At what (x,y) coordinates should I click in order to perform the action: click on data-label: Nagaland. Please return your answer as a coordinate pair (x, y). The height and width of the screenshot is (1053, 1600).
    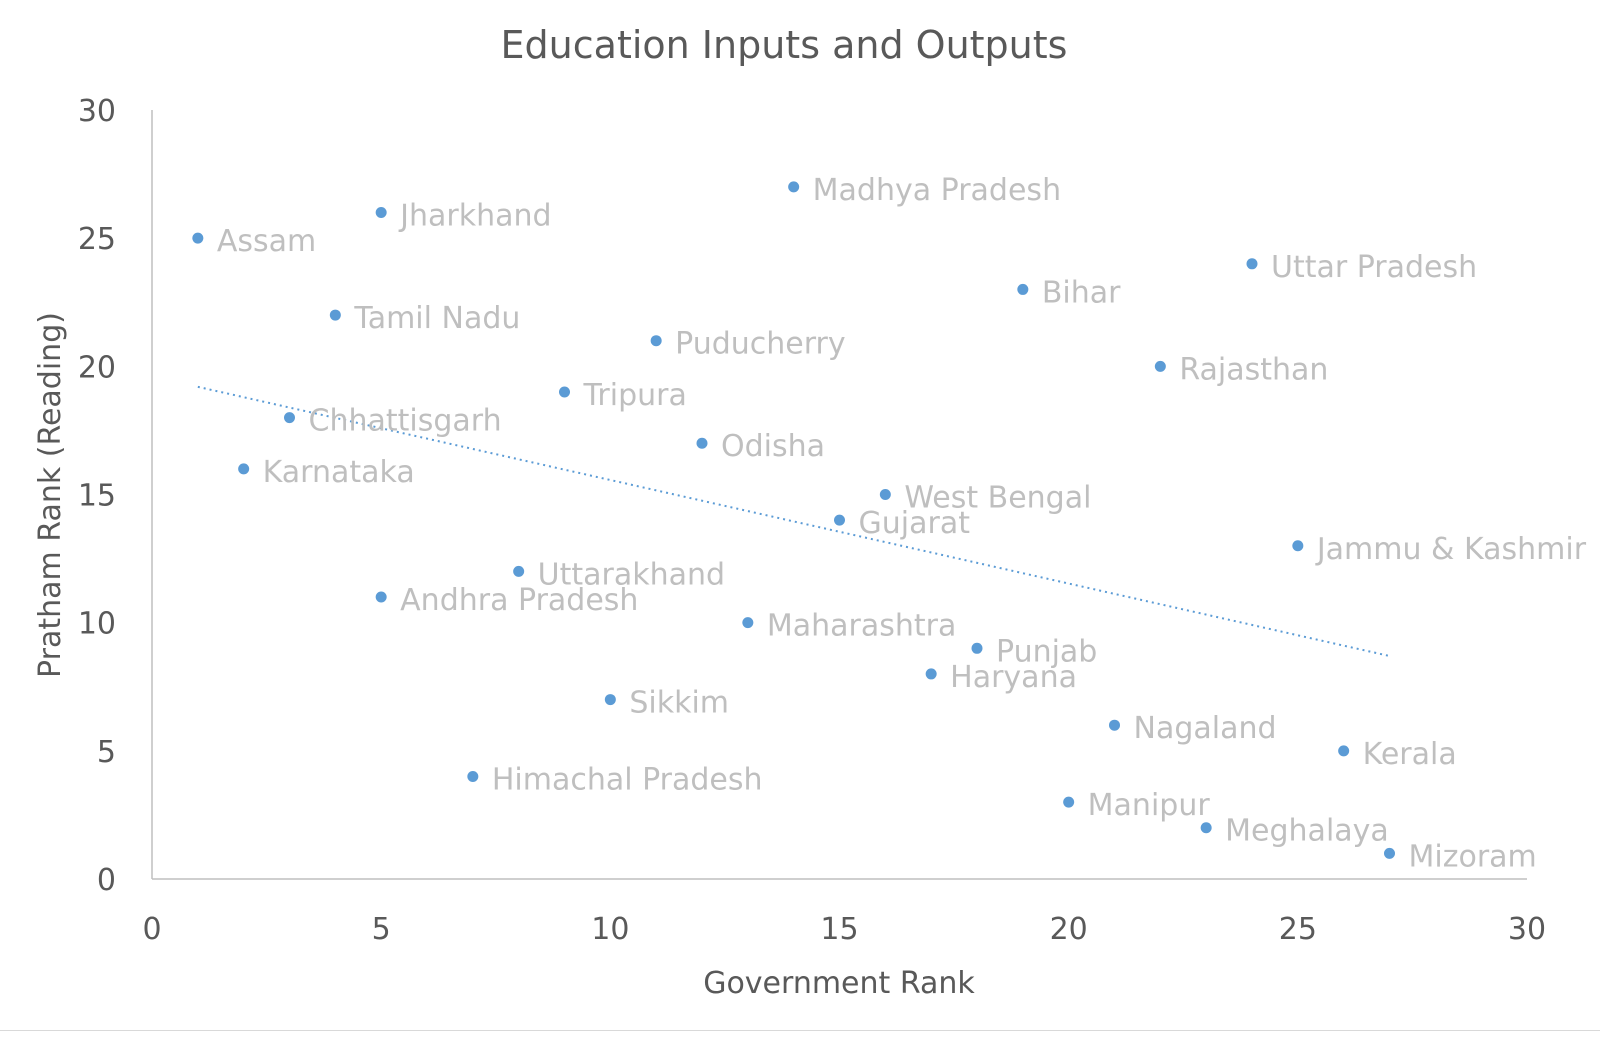
    Looking at the image, I should click on (1205, 728).